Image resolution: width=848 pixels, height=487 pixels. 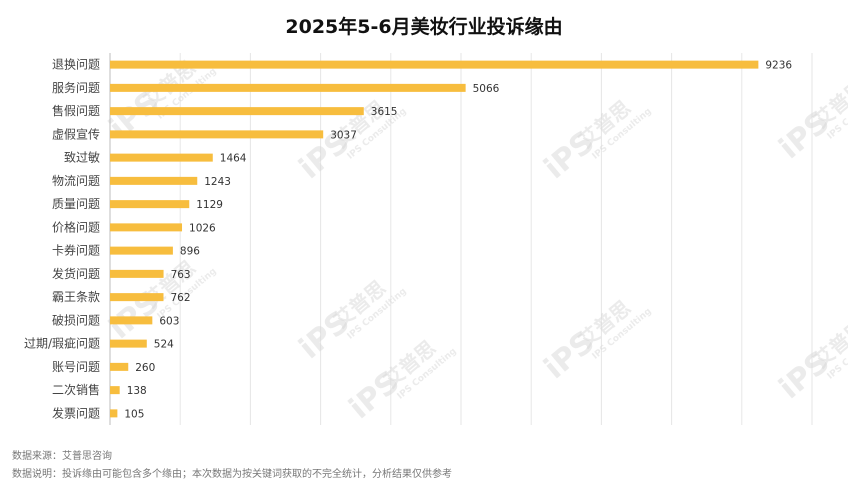 What do you see at coordinates (76, 297) in the screenshot?
I see `category-label: 霸王条款` at bounding box center [76, 297].